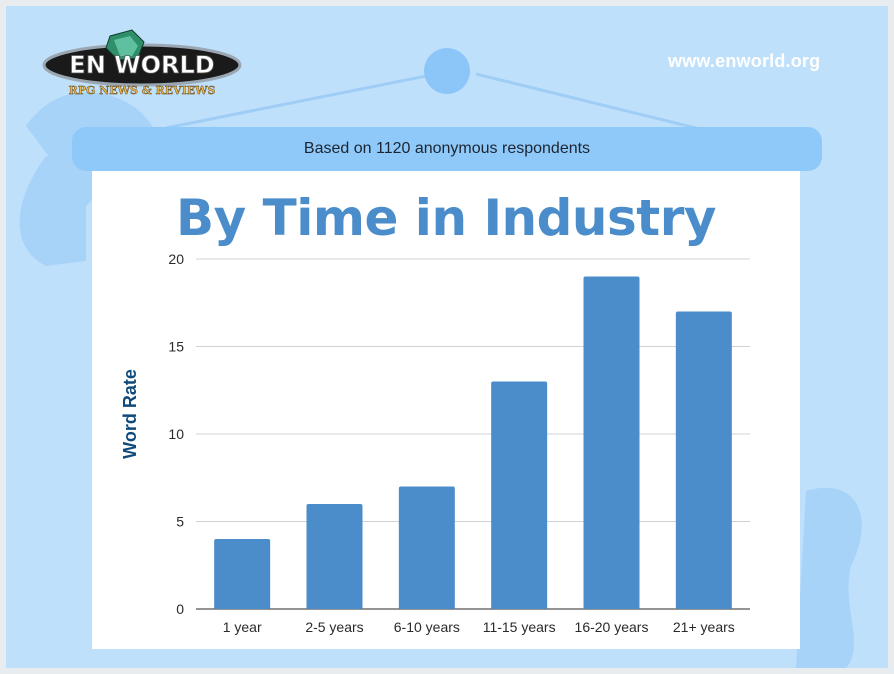 The height and width of the screenshot is (674, 894). Describe the element at coordinates (519, 627) in the screenshot. I see `x-tick-label: 11-15 years` at that location.